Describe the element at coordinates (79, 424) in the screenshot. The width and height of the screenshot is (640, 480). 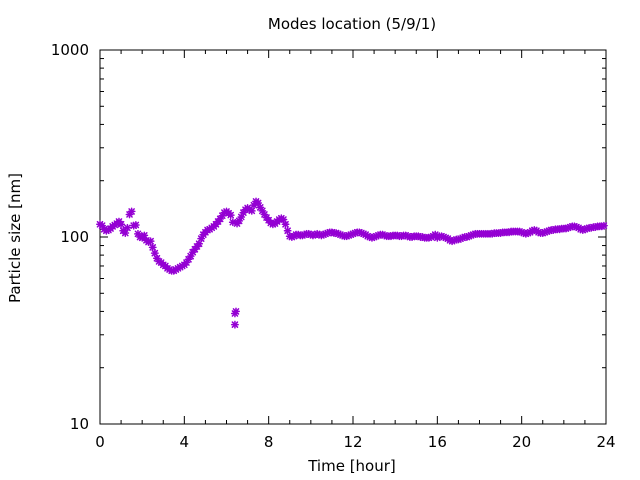
I see `y-tick-label: 10` at that location.